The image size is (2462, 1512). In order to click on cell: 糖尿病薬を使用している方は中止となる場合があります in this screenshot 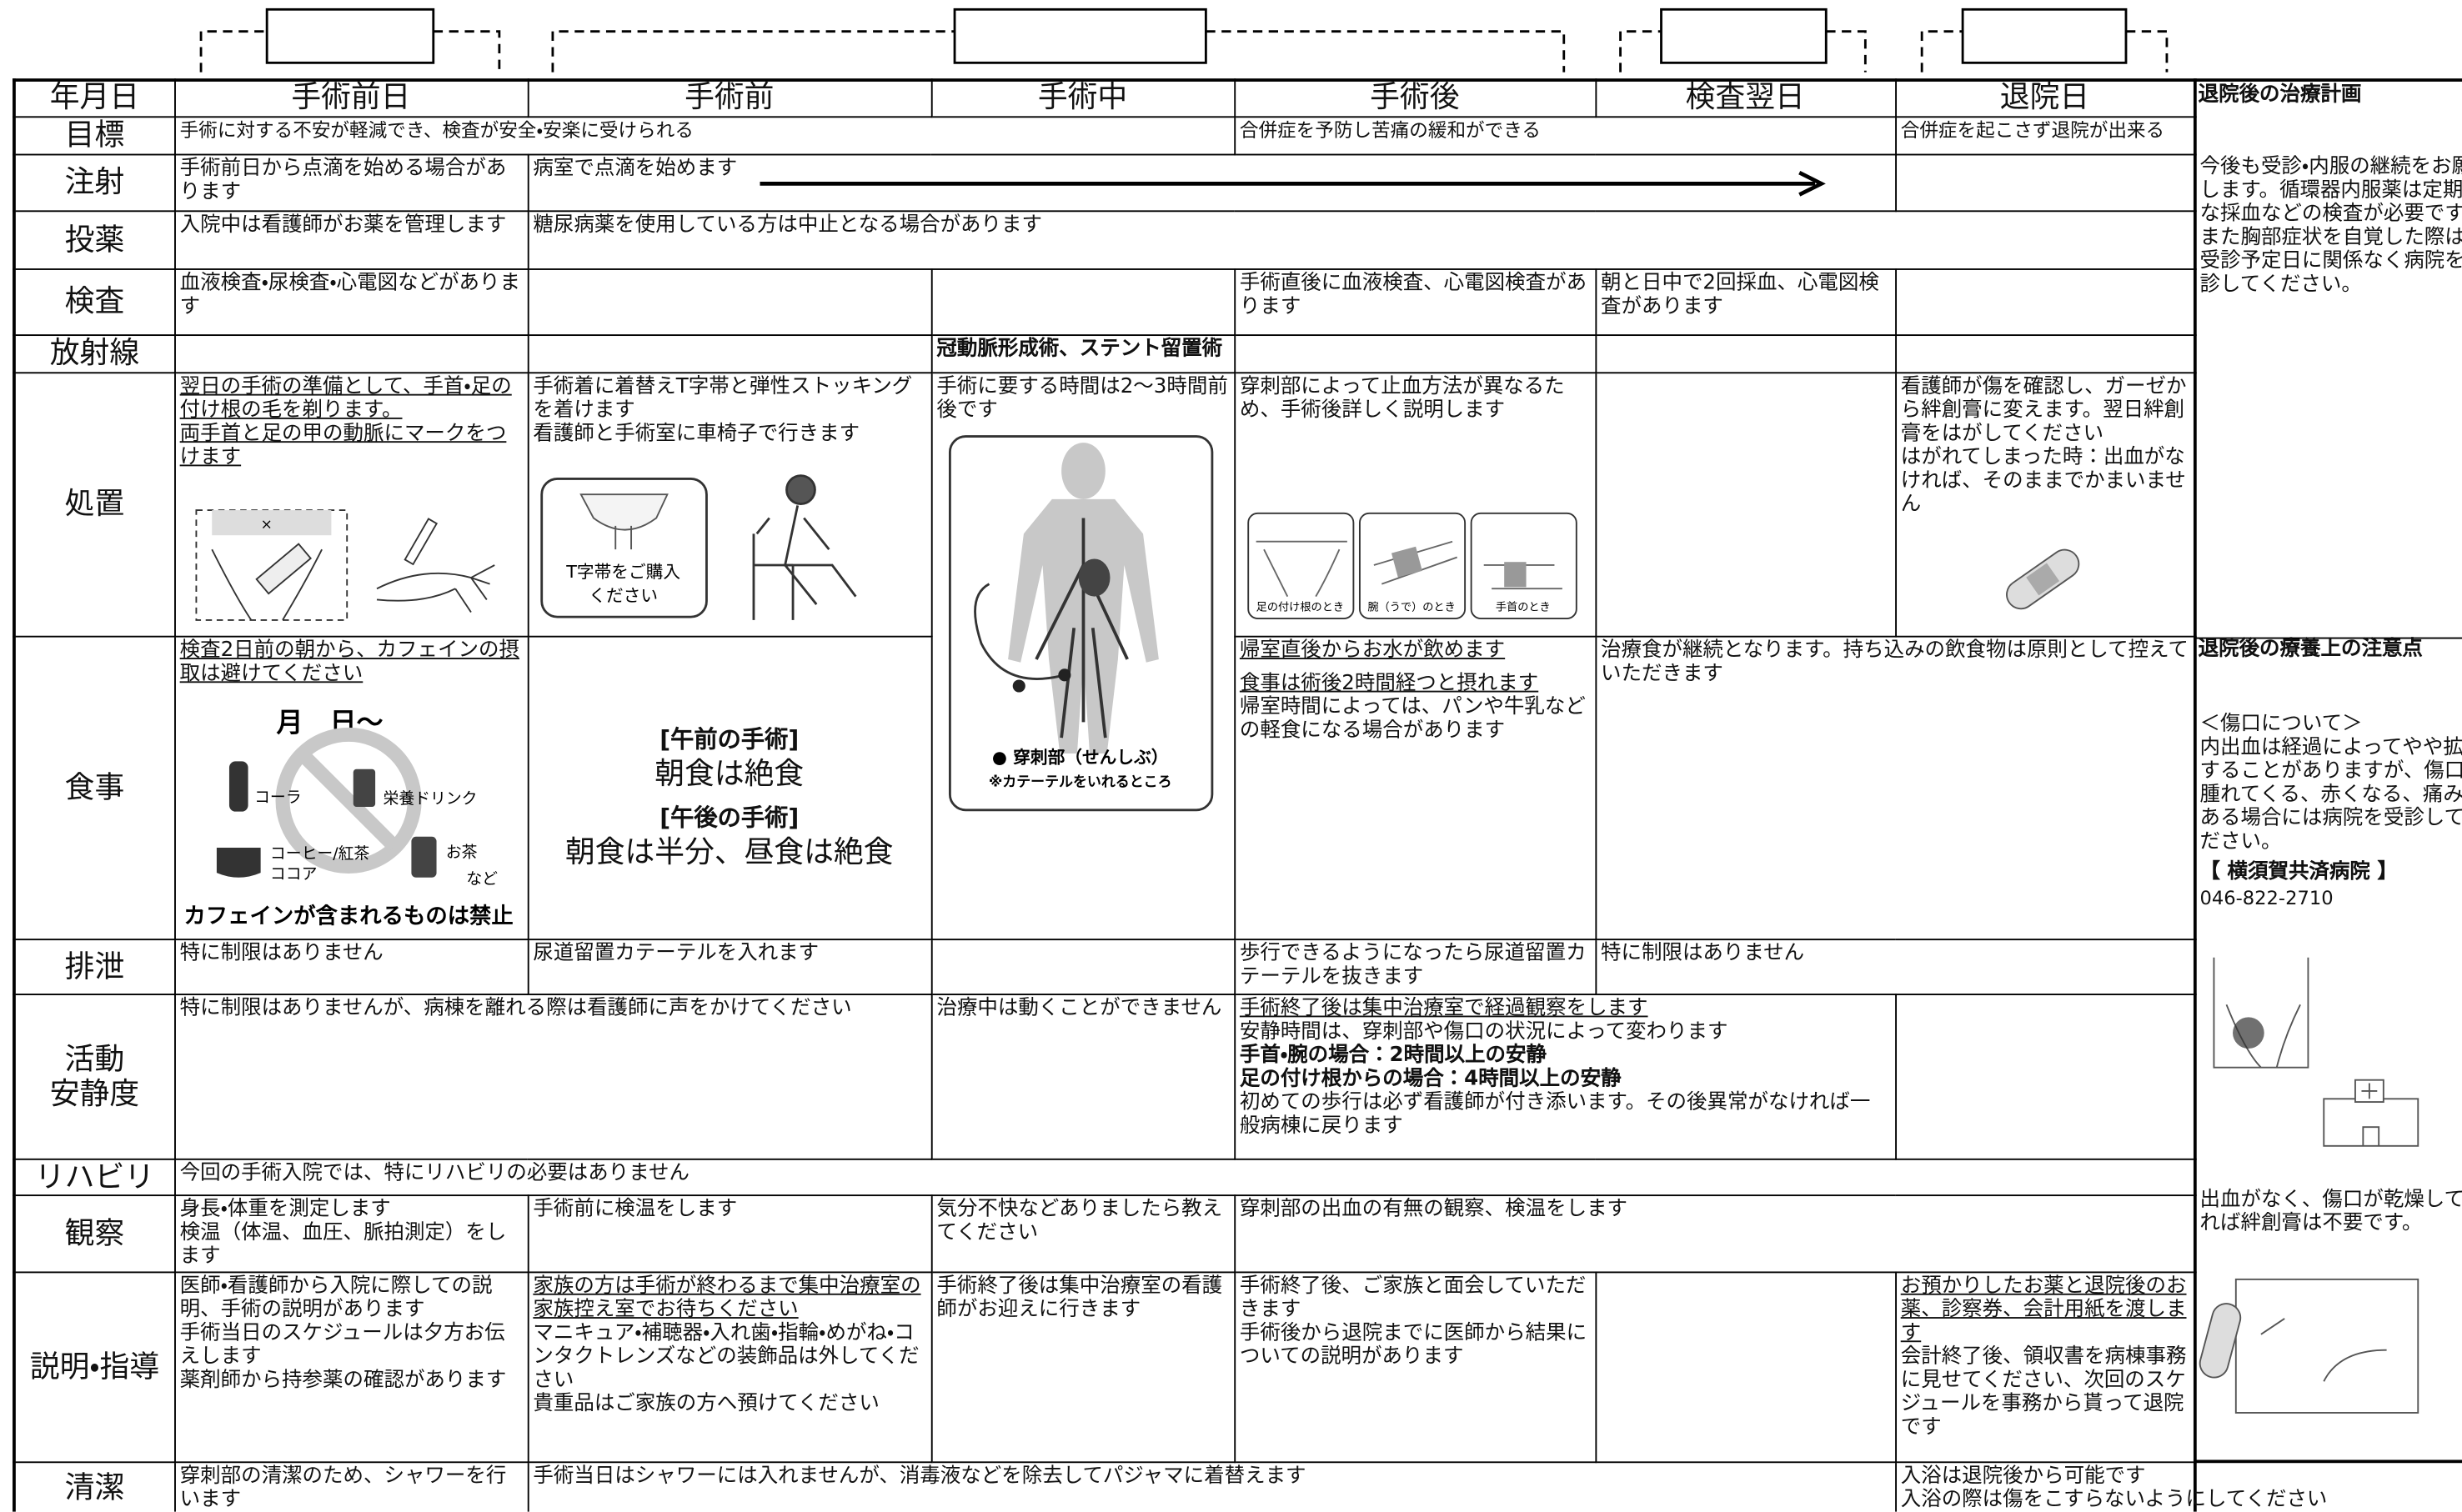, I will do `click(1361, 239)`.